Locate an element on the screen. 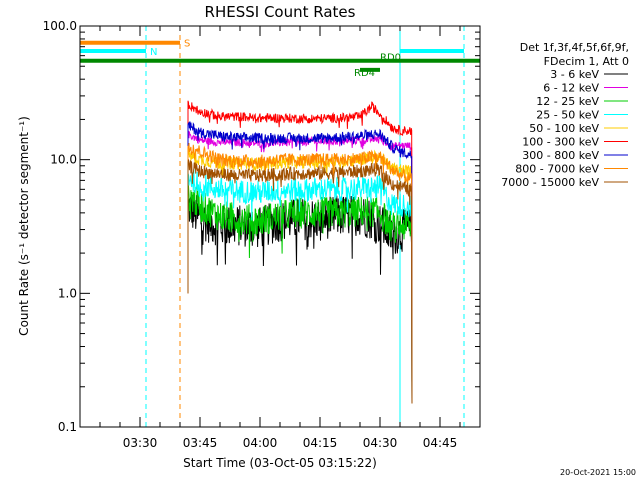  x-tick-label-4: 04:30 is located at coordinates (380, 443).